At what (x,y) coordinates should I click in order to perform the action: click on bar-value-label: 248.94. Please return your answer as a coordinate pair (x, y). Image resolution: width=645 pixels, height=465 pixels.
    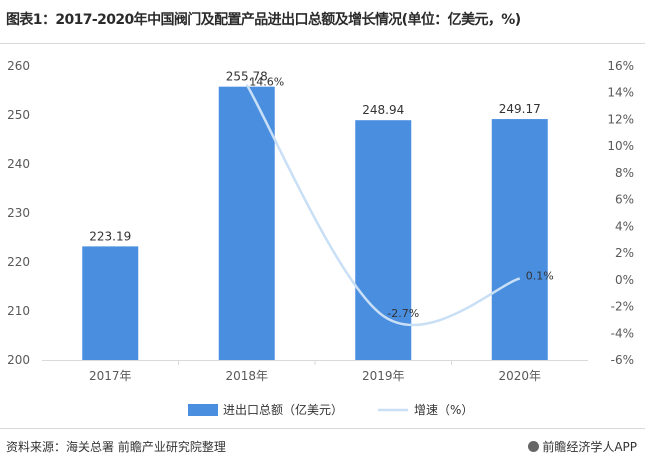
    Looking at the image, I should click on (383, 110).